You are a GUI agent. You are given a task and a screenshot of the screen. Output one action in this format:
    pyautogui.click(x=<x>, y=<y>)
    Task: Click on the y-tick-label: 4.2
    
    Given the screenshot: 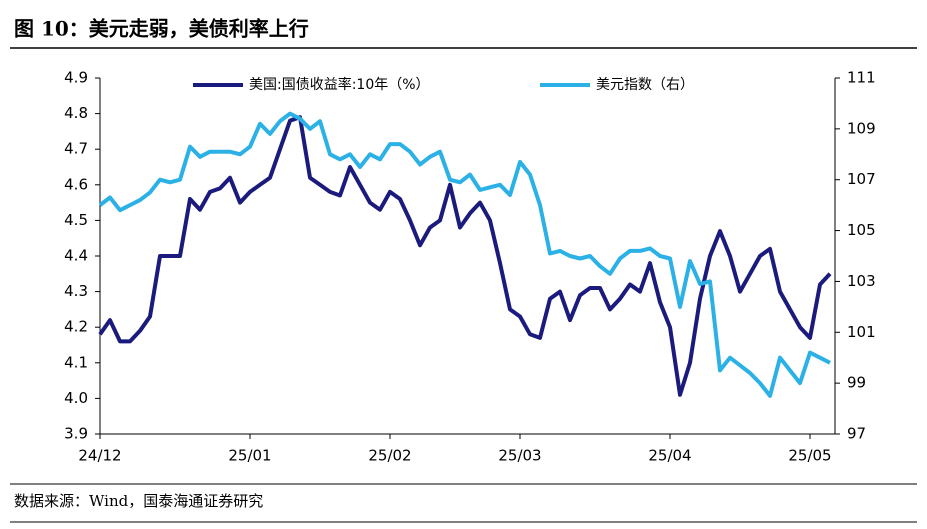 What is the action you would take?
    pyautogui.click(x=76, y=327)
    